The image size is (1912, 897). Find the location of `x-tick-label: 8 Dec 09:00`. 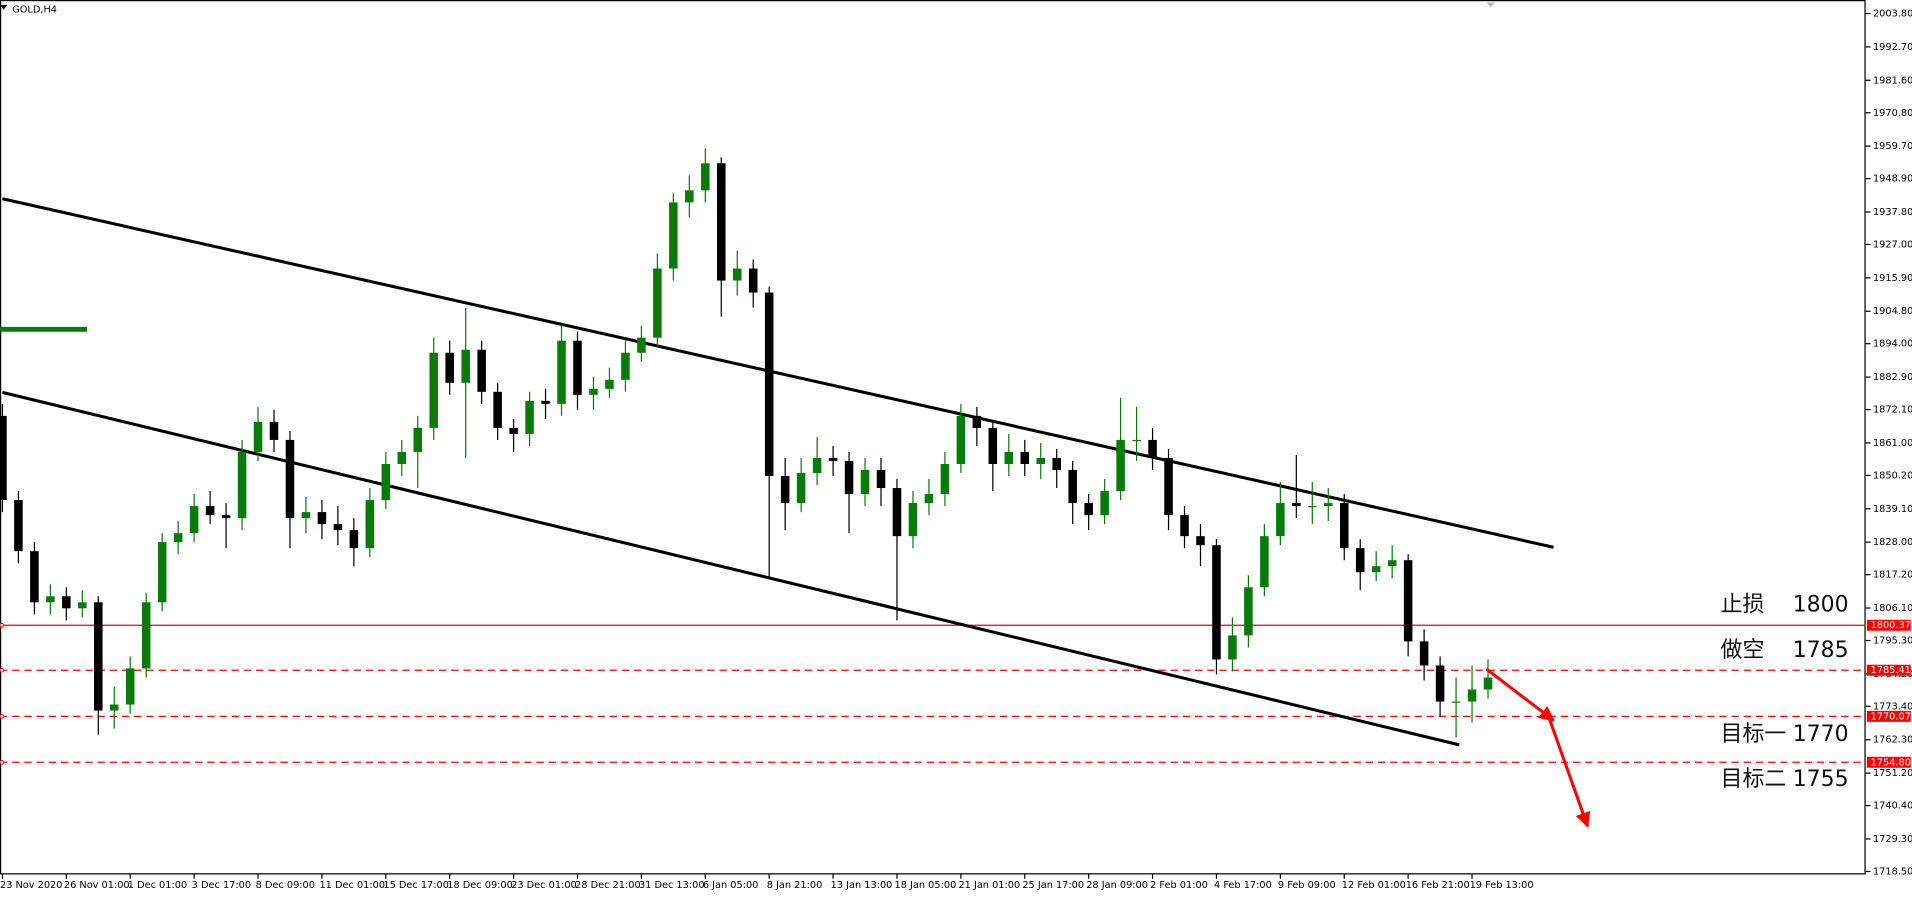

x-tick-label: 8 Dec 09:00 is located at coordinates (285, 885).